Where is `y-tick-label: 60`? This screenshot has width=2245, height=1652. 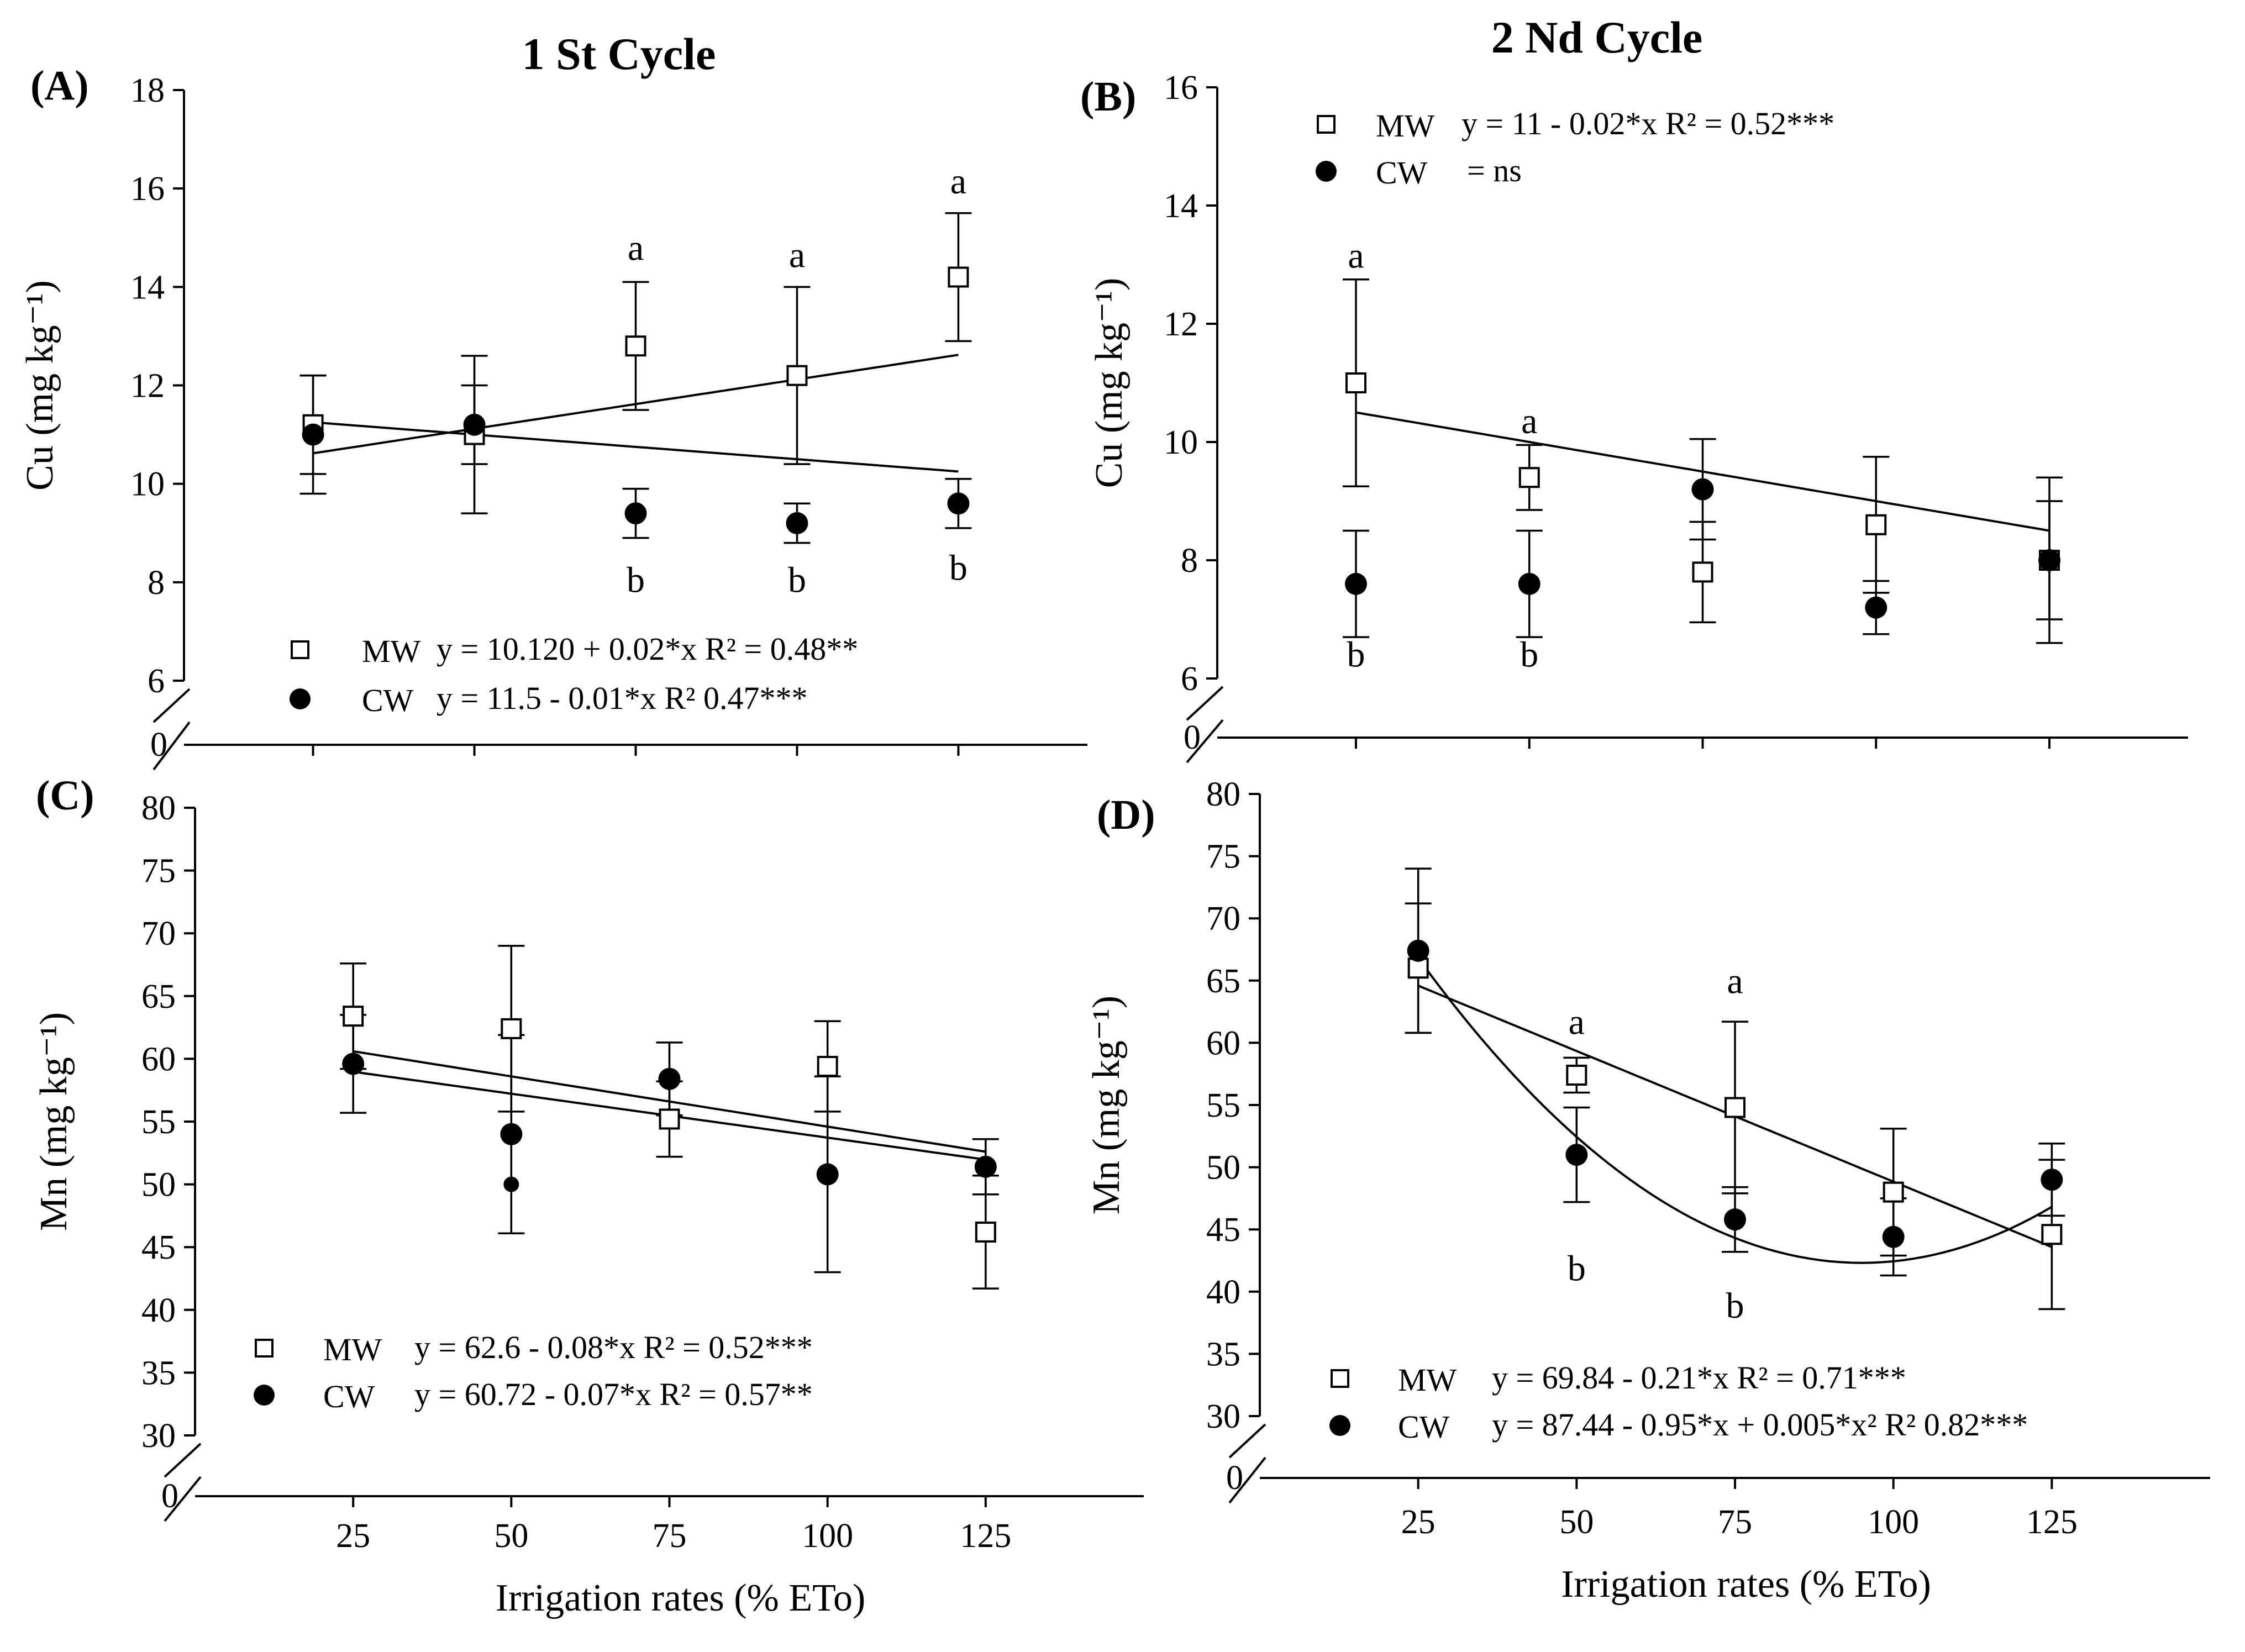 y-tick-label: 60 is located at coordinates (158, 1059).